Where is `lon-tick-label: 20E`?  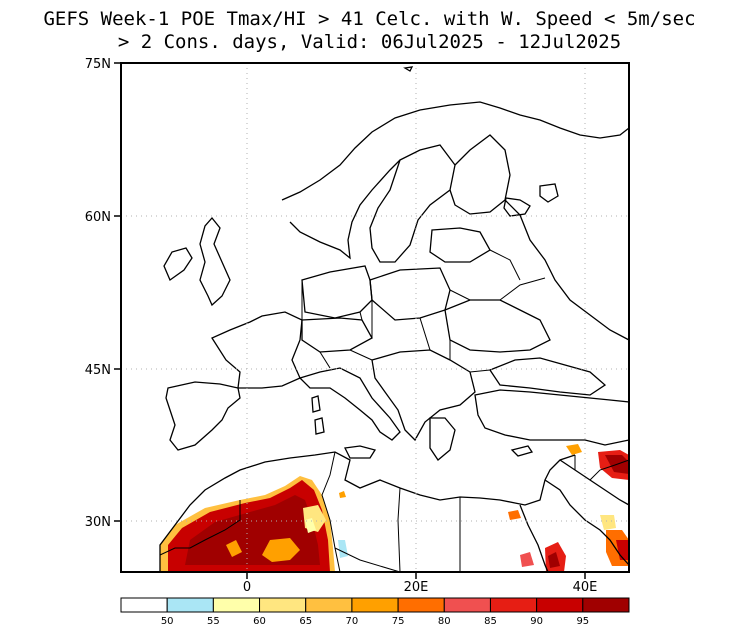 lon-tick-label: 20E is located at coordinates (416, 587).